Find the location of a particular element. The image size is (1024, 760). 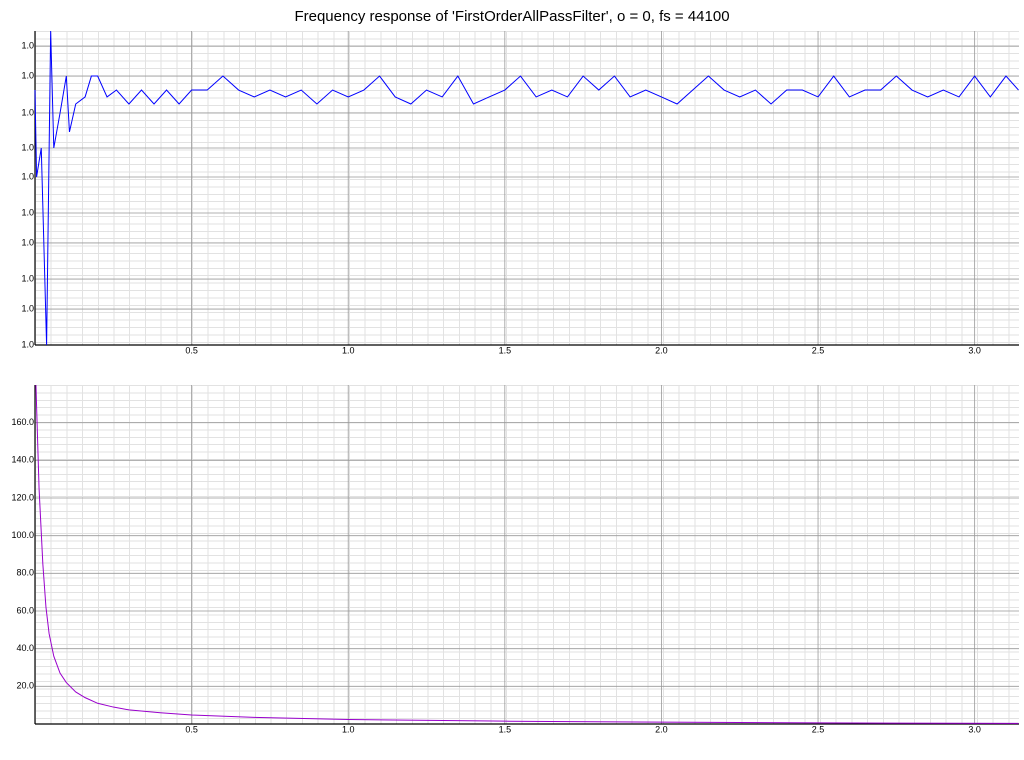

y-tick-label: 60.0 is located at coordinates (25, 610).